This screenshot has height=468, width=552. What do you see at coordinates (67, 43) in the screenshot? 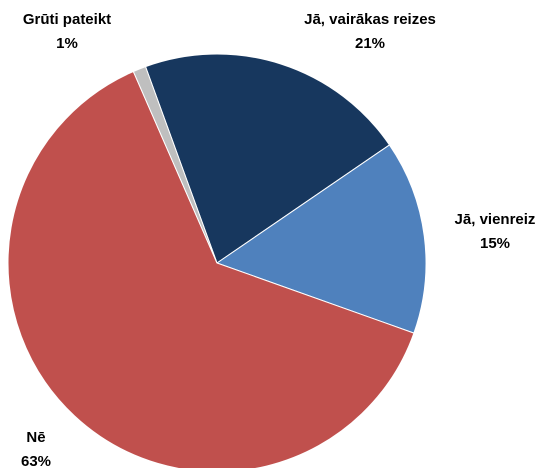
I see `value-label: 1%` at bounding box center [67, 43].